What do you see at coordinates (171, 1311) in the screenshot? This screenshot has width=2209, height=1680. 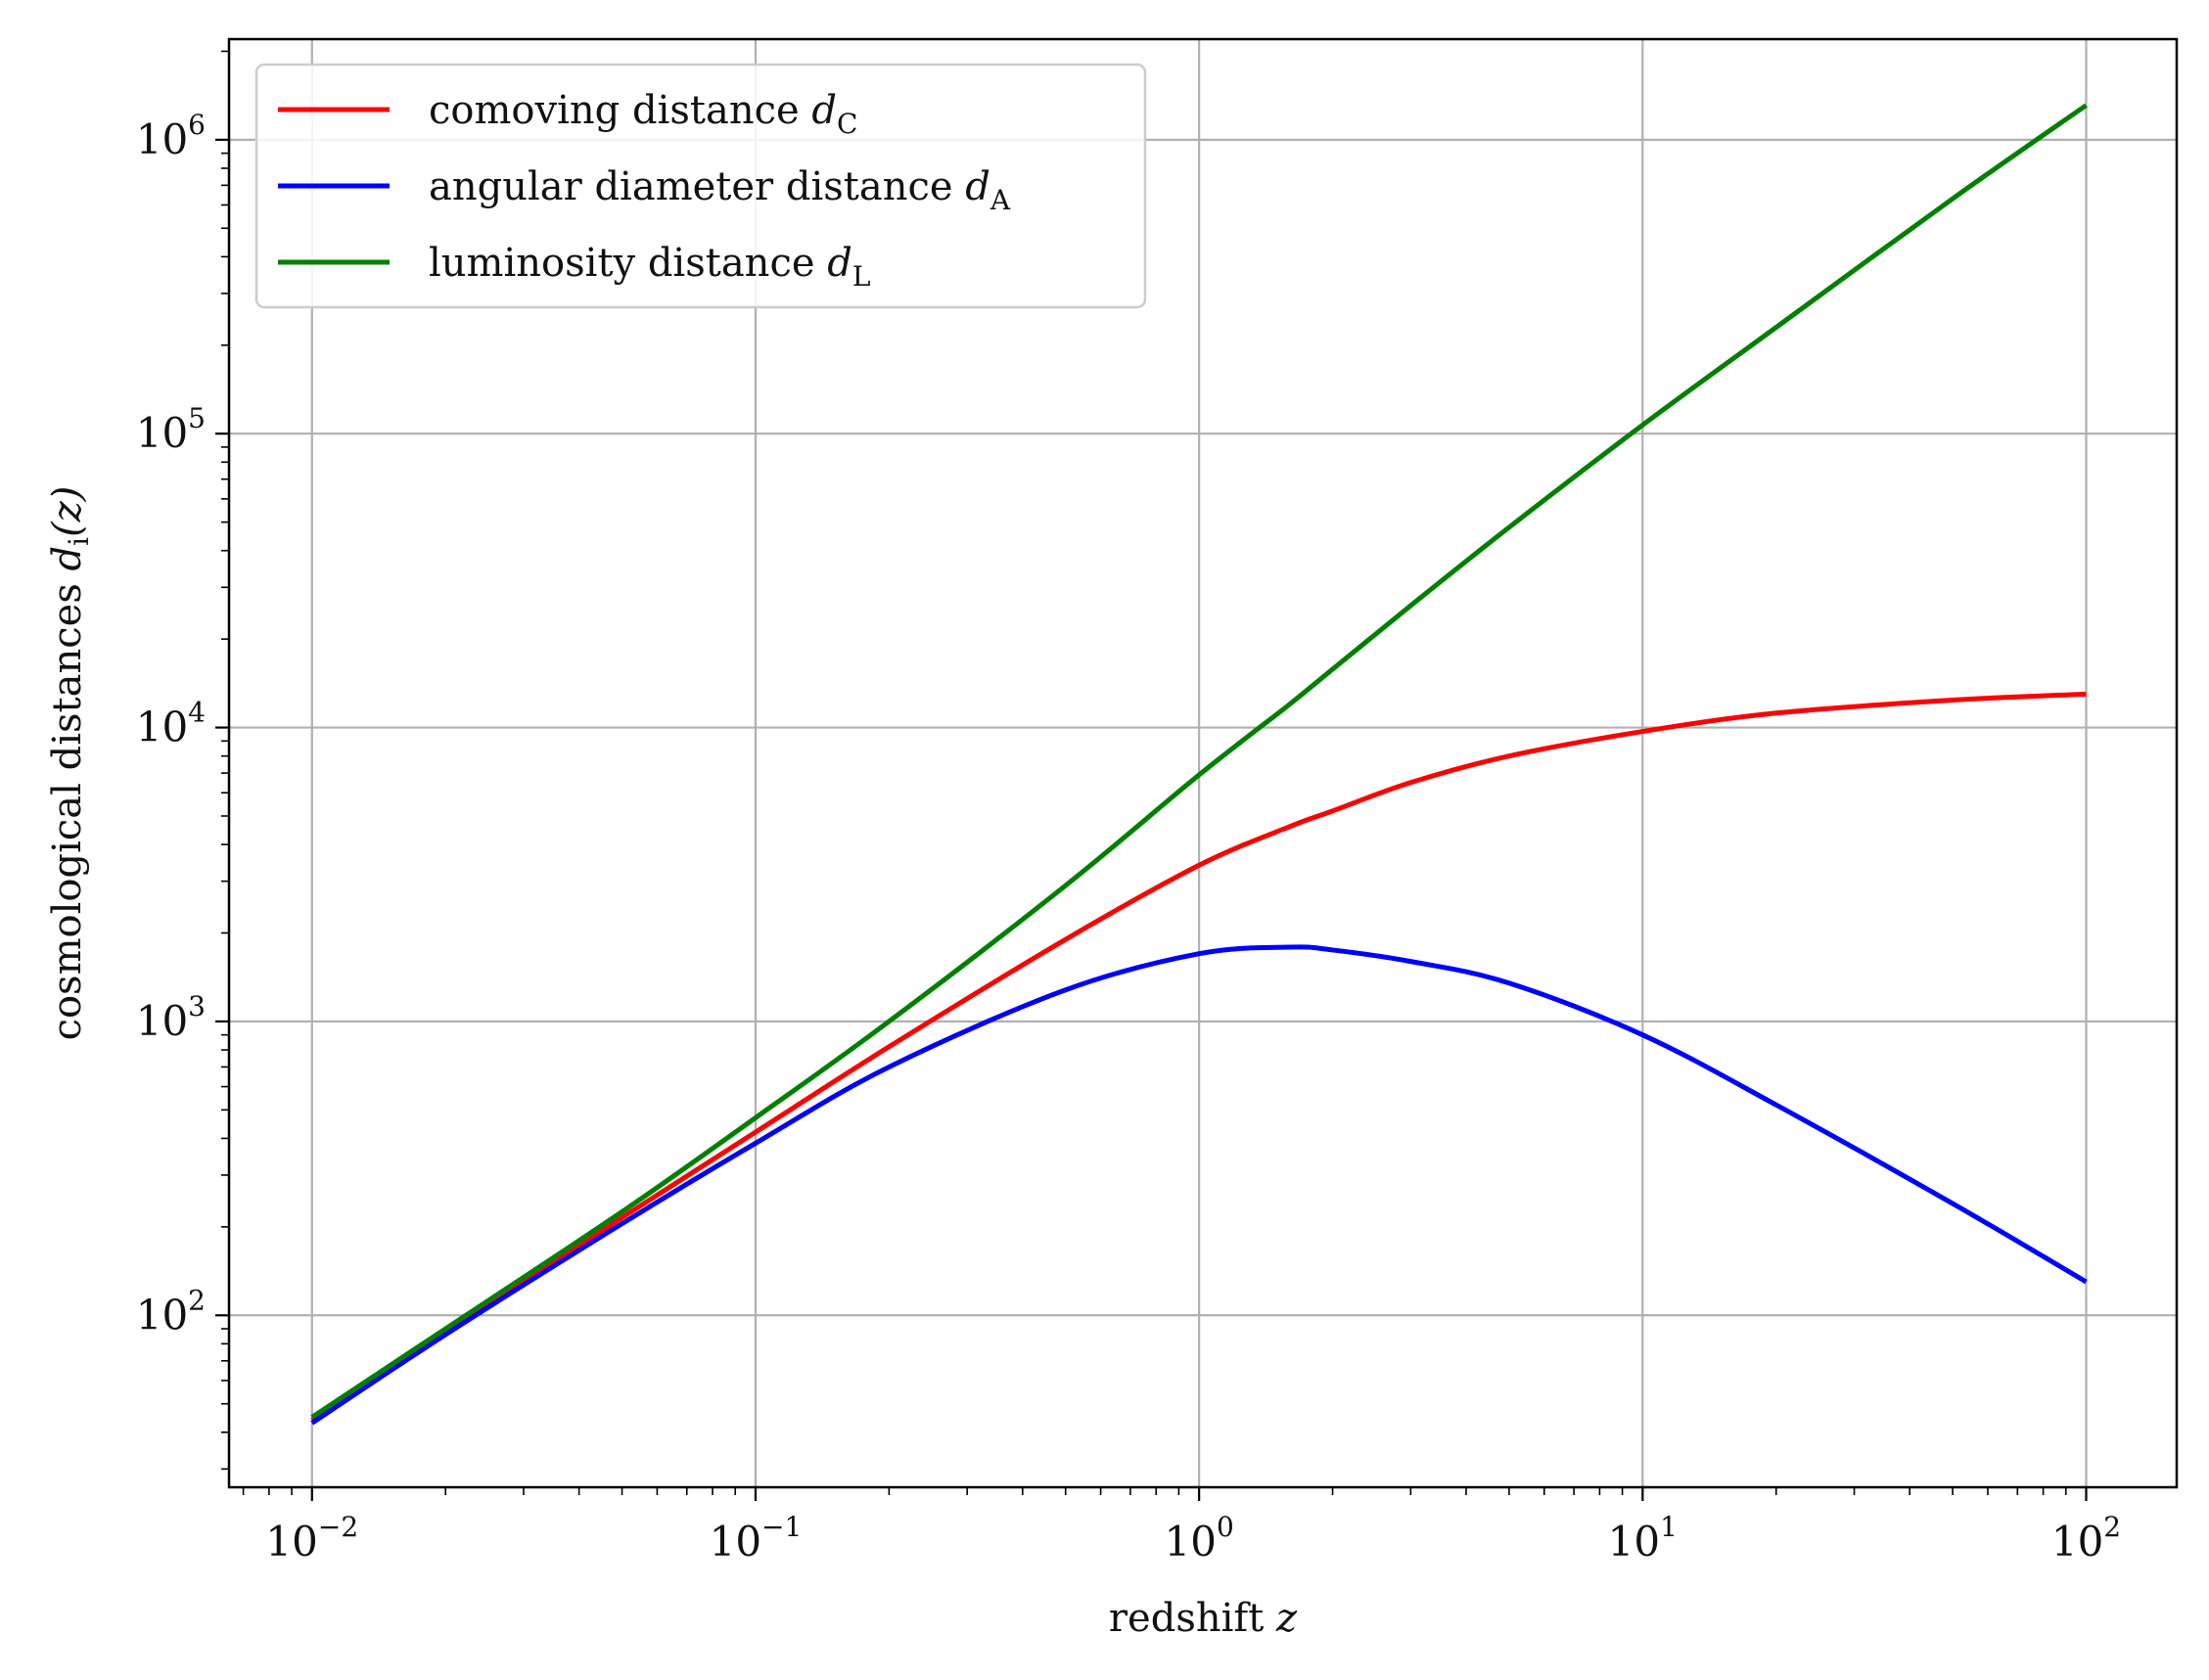 I see `y-tick-label: 10²` at bounding box center [171, 1311].